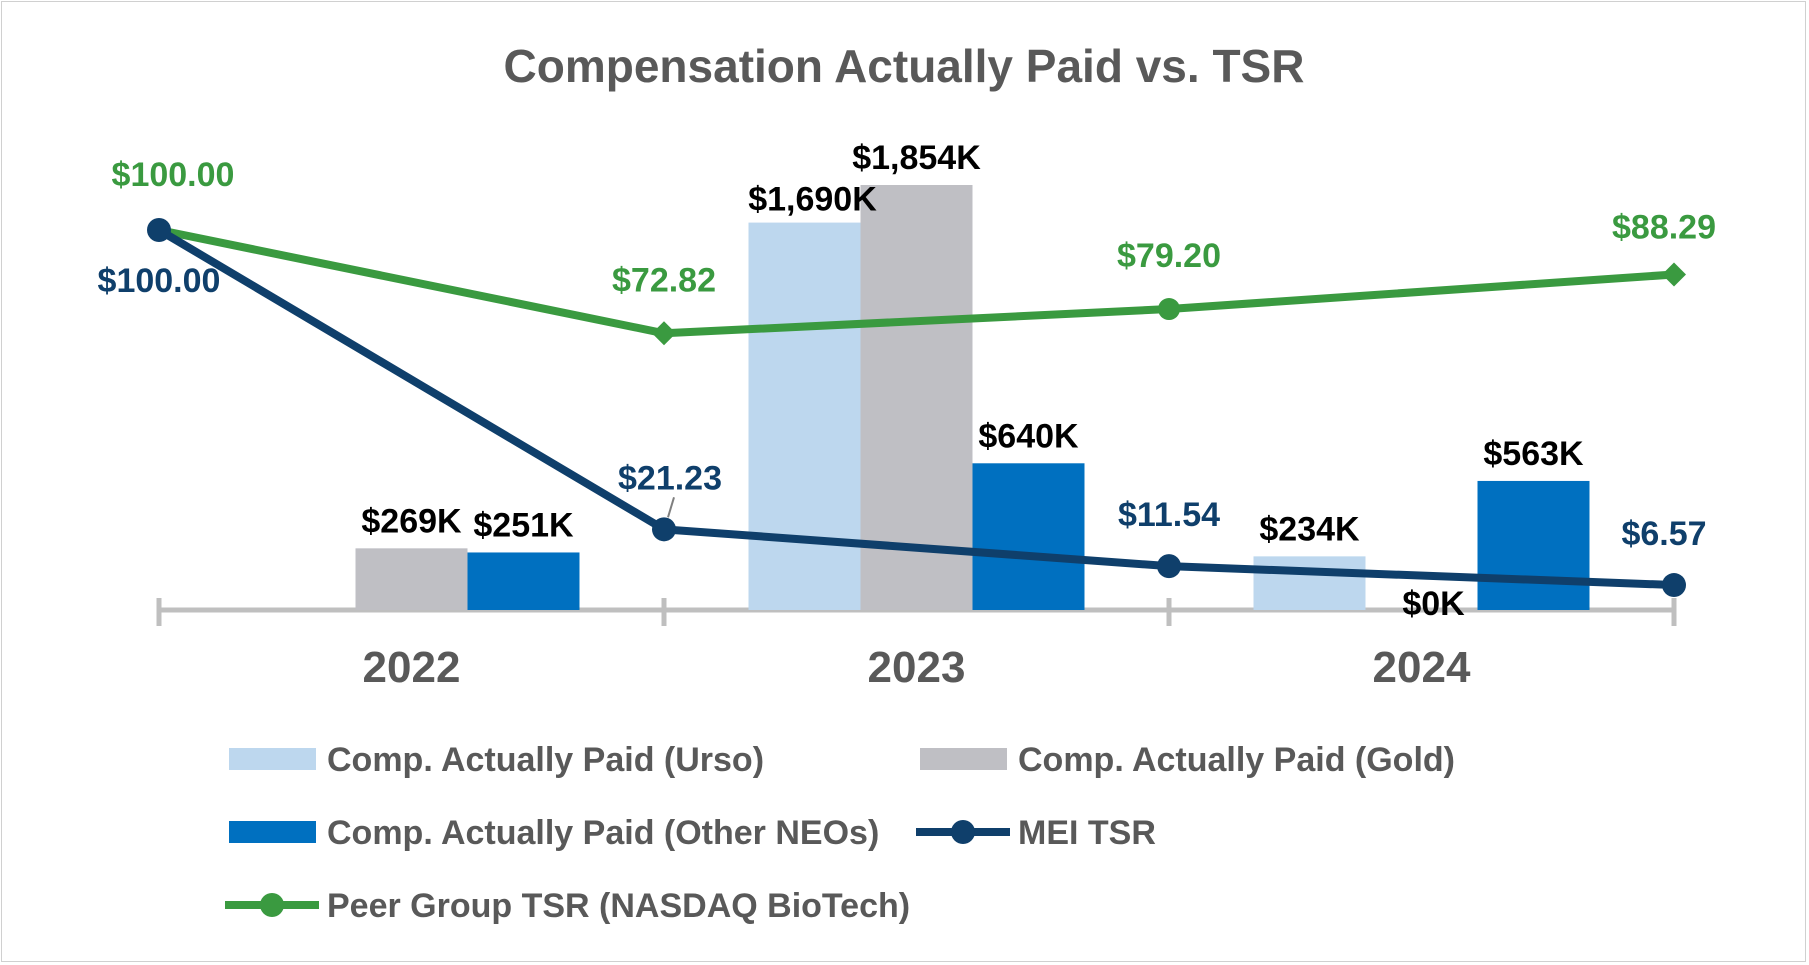  I want to click on x-axis: 2022 2023 2024, so click(916, 645).